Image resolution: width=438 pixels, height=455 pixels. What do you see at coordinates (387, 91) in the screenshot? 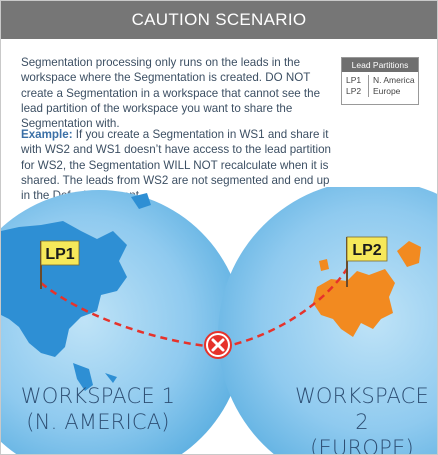
I see `legend-region-eu: Europe` at bounding box center [387, 91].